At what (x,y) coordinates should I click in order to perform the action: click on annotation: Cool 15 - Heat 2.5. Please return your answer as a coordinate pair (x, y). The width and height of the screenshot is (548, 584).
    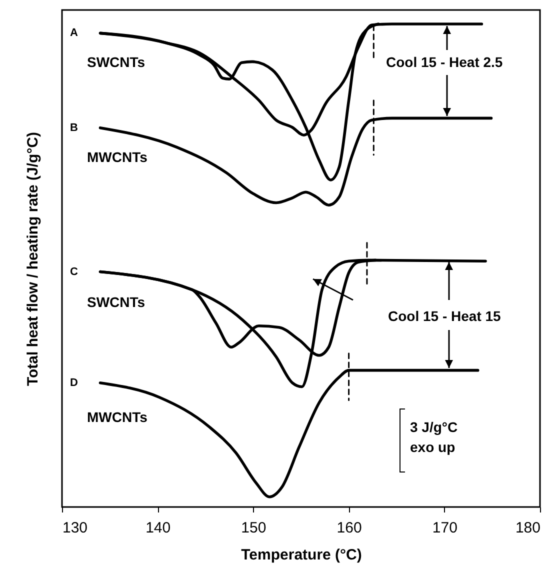
    Looking at the image, I should click on (444, 62).